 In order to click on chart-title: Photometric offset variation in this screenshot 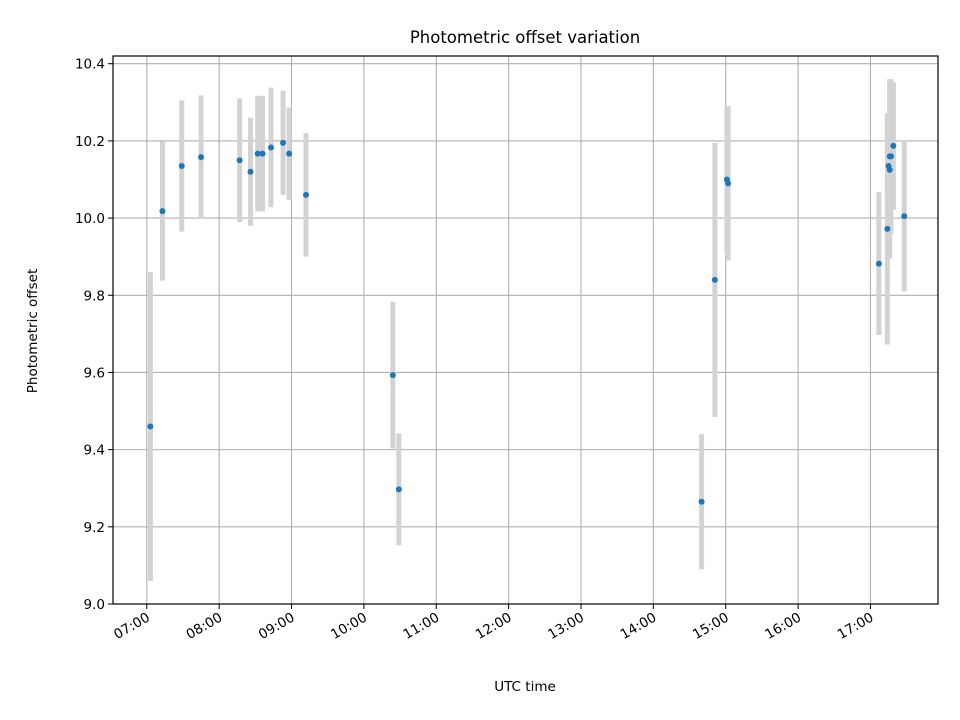, I will do `click(525, 37)`.